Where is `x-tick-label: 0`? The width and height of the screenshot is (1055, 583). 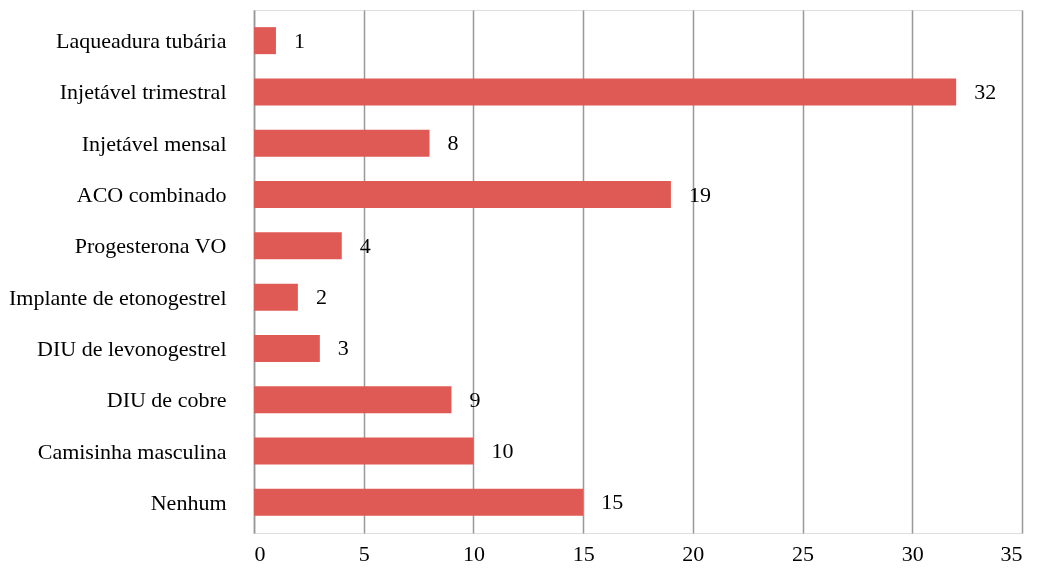 x-tick-label: 0 is located at coordinates (260, 553).